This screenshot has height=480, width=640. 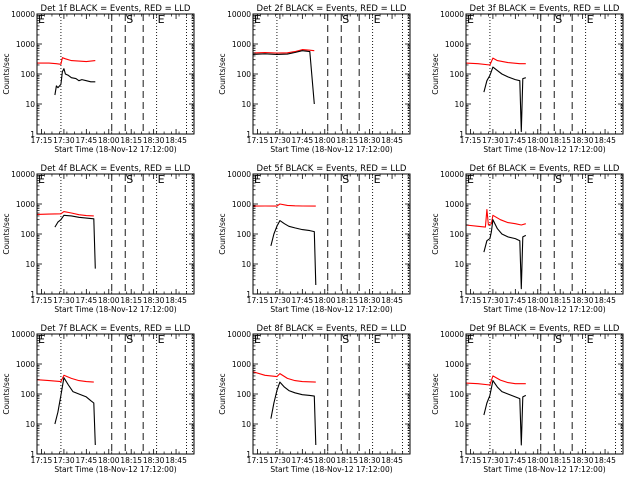 What do you see at coordinates (116, 9) in the screenshot?
I see `panel-title: Det 1f BLACK = Events, RED = LLD` at bounding box center [116, 9].